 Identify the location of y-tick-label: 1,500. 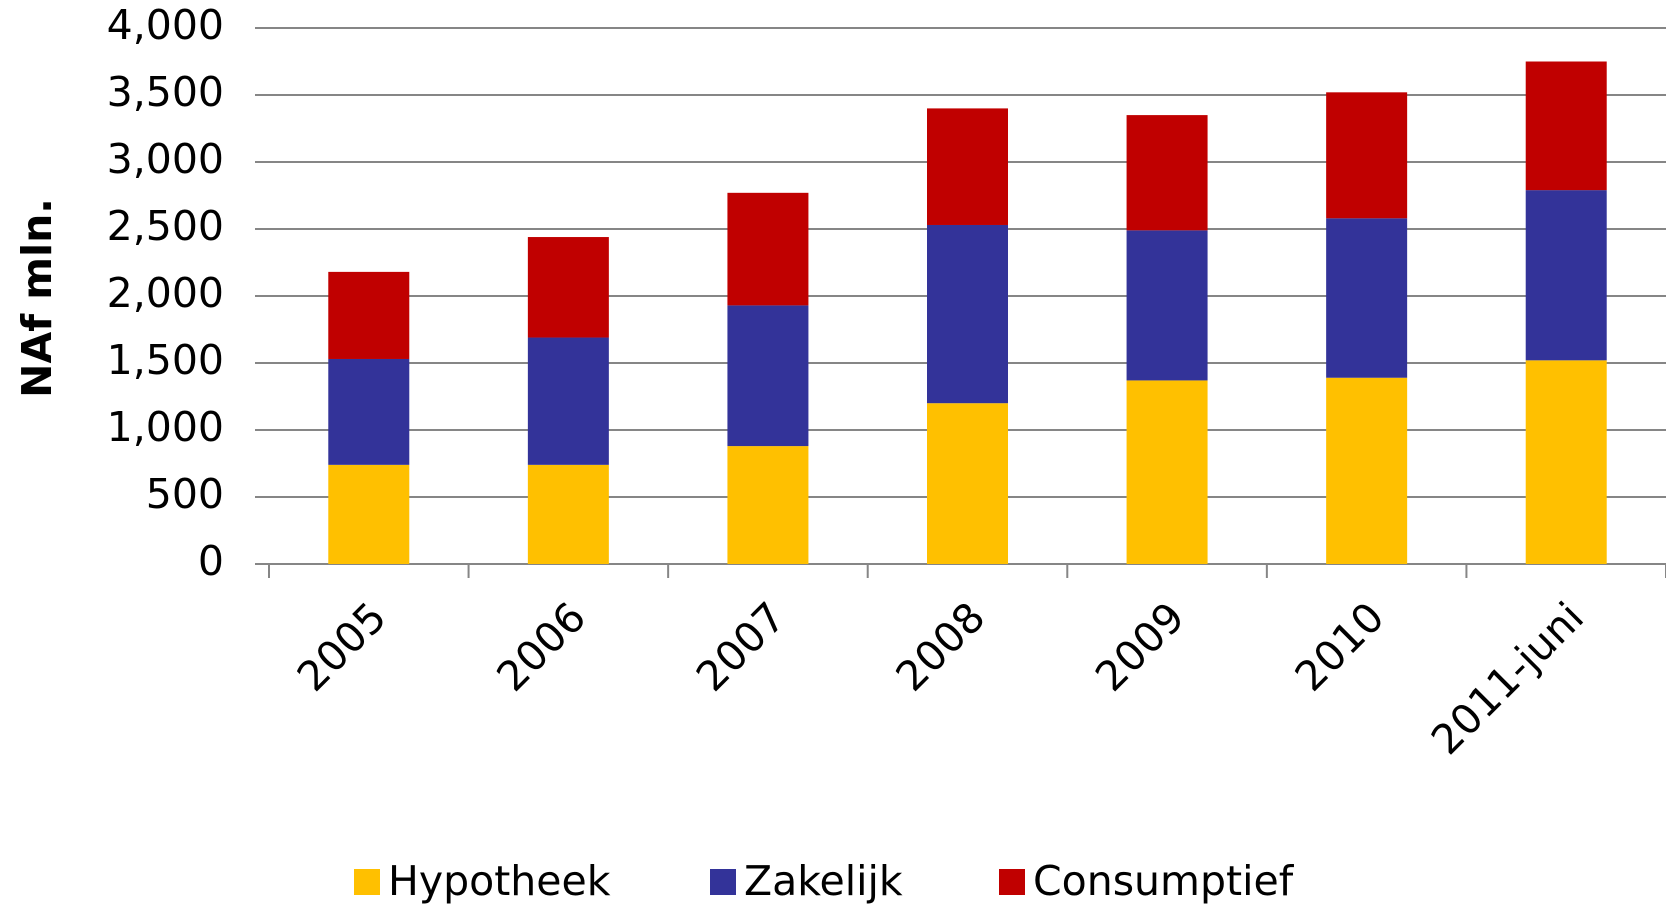
(165, 360).